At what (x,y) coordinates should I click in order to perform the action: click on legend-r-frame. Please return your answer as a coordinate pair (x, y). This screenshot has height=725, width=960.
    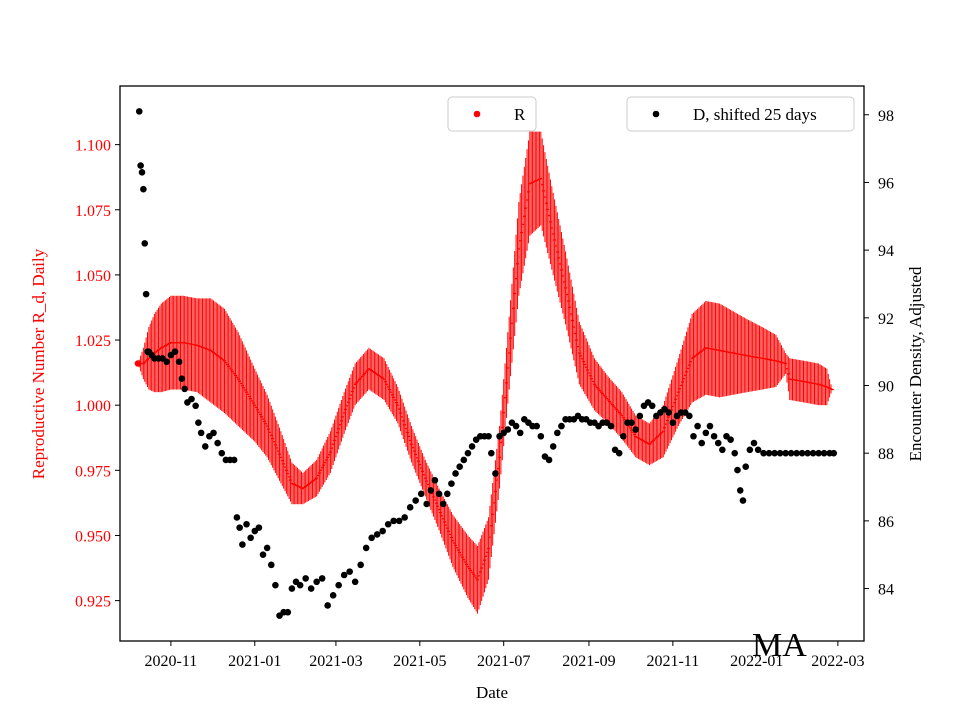
    Looking at the image, I should click on (492, 114).